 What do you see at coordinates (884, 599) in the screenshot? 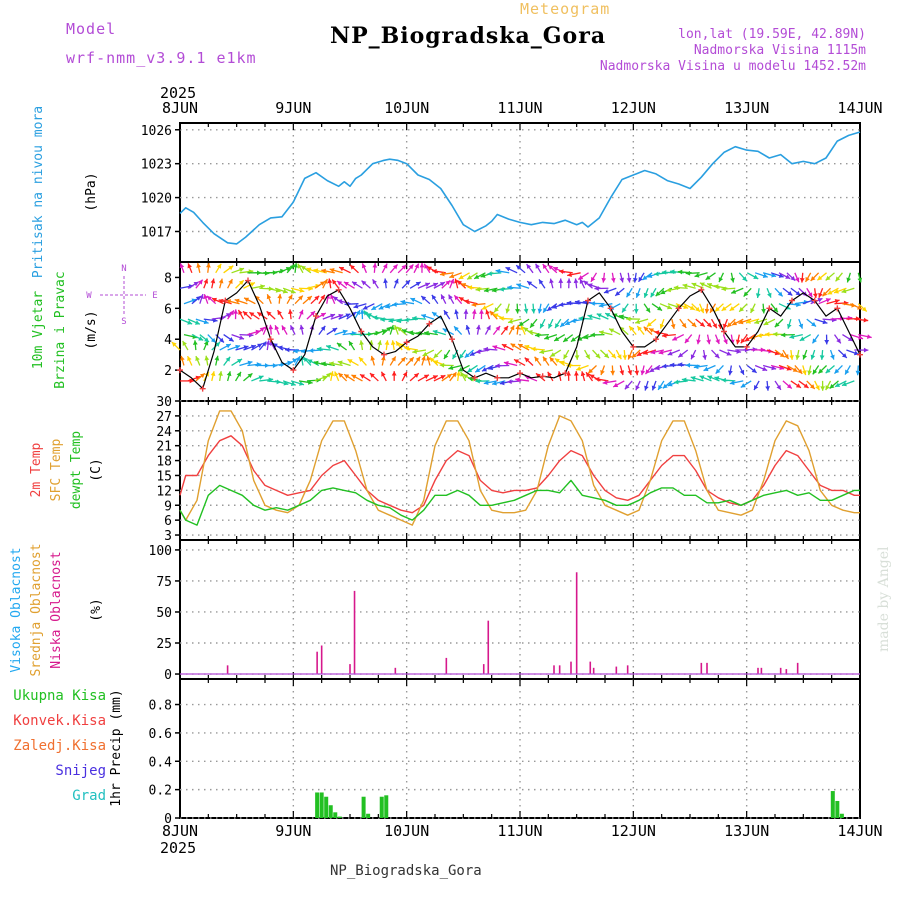
I see `credit-label: made by Angel` at bounding box center [884, 599].